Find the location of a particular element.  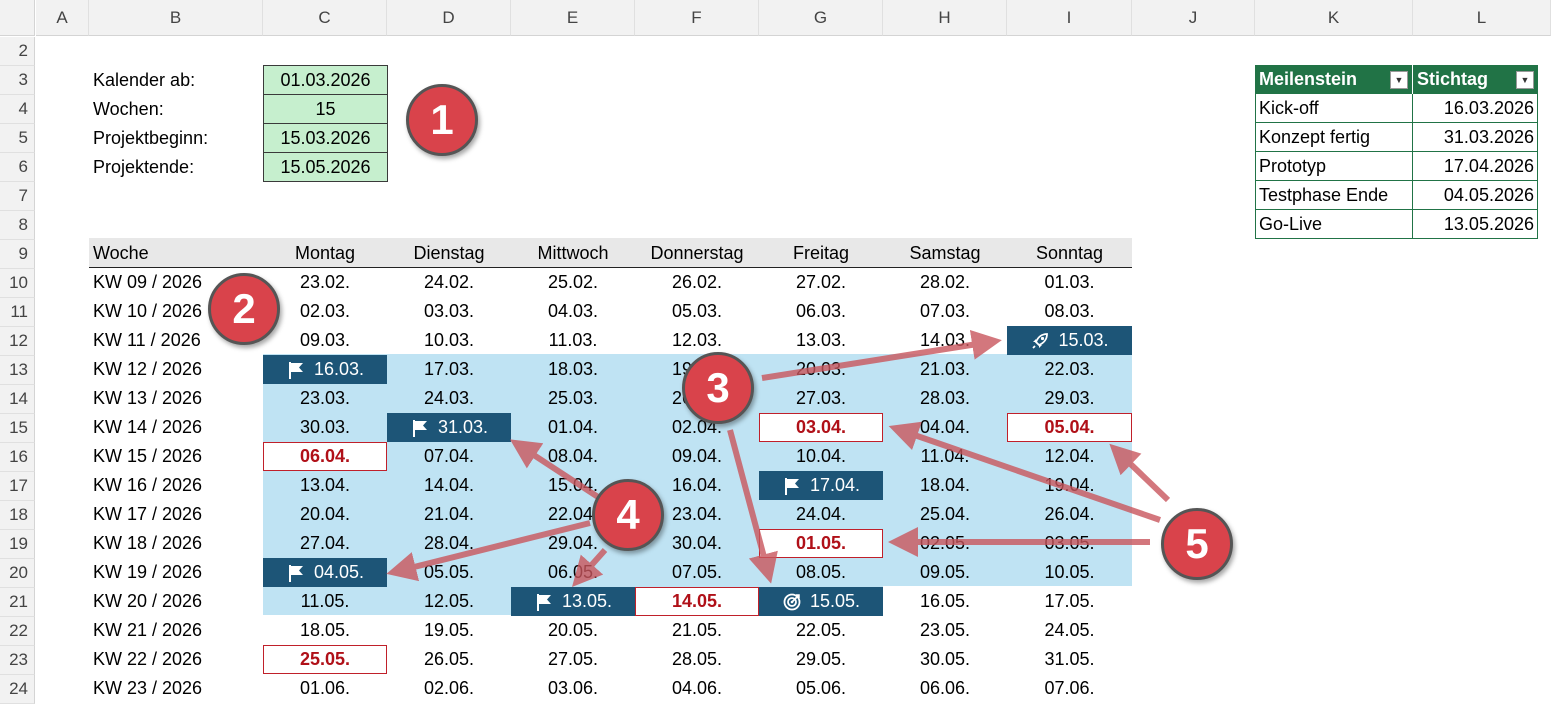

calendar-day-cell: 27.03. is located at coordinates (821, 398).